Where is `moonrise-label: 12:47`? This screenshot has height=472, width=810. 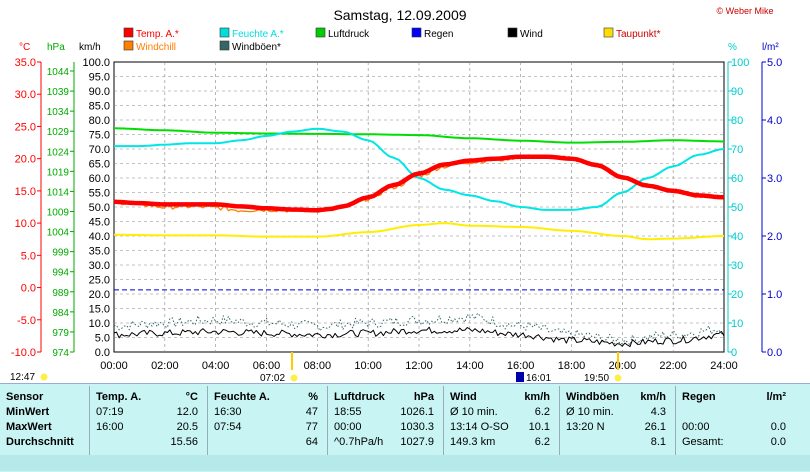 moonrise-label: 12:47 is located at coordinates (22, 377).